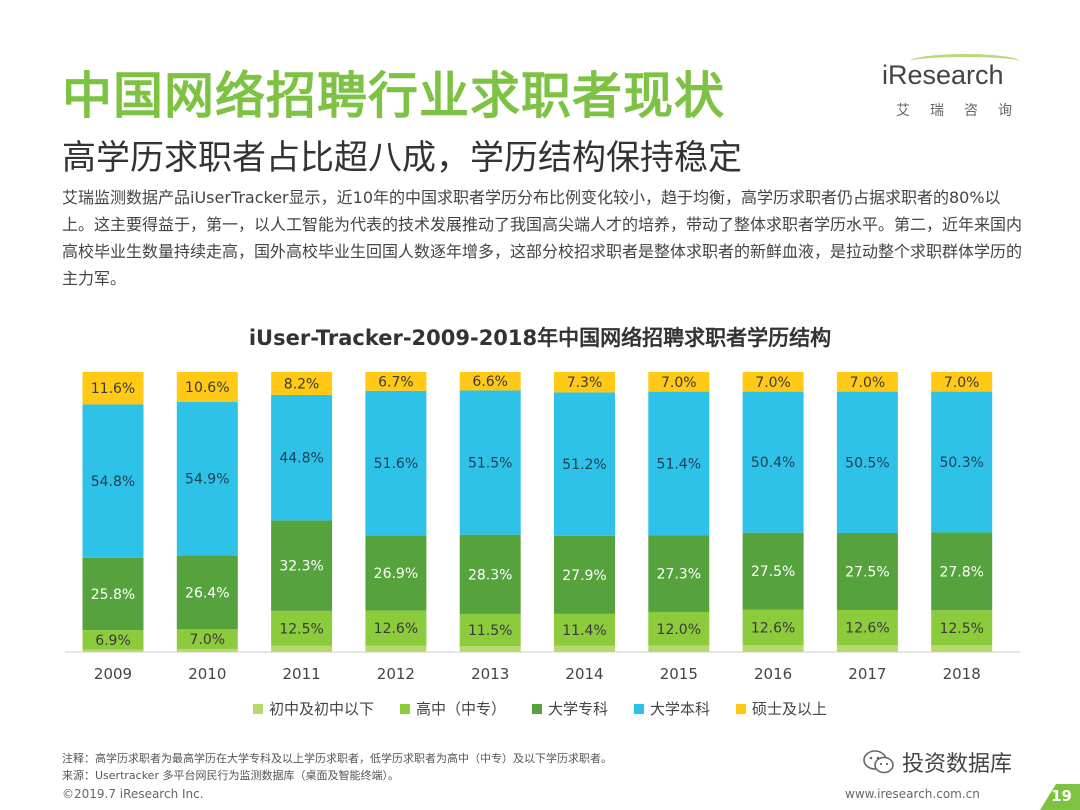  I want to click on bar-seg-high-school-2018, so click(962, 628).